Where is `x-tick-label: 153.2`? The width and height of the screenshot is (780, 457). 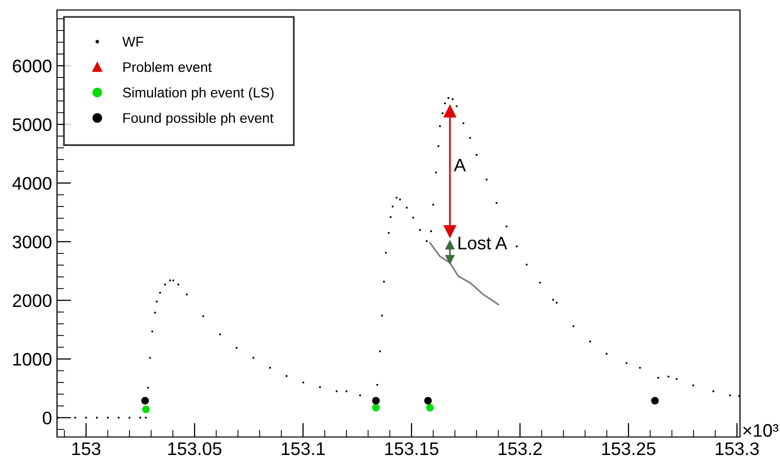 x-tick-label: 153.2 is located at coordinates (520, 449).